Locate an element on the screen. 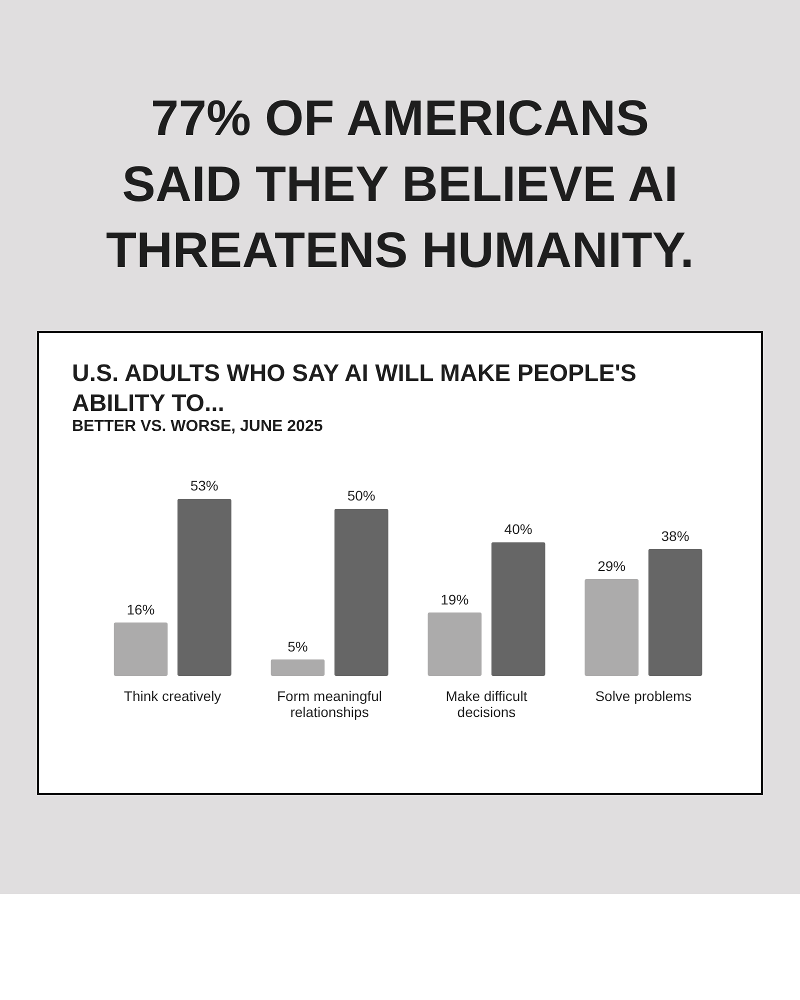  data-label: 38% is located at coordinates (675, 536).